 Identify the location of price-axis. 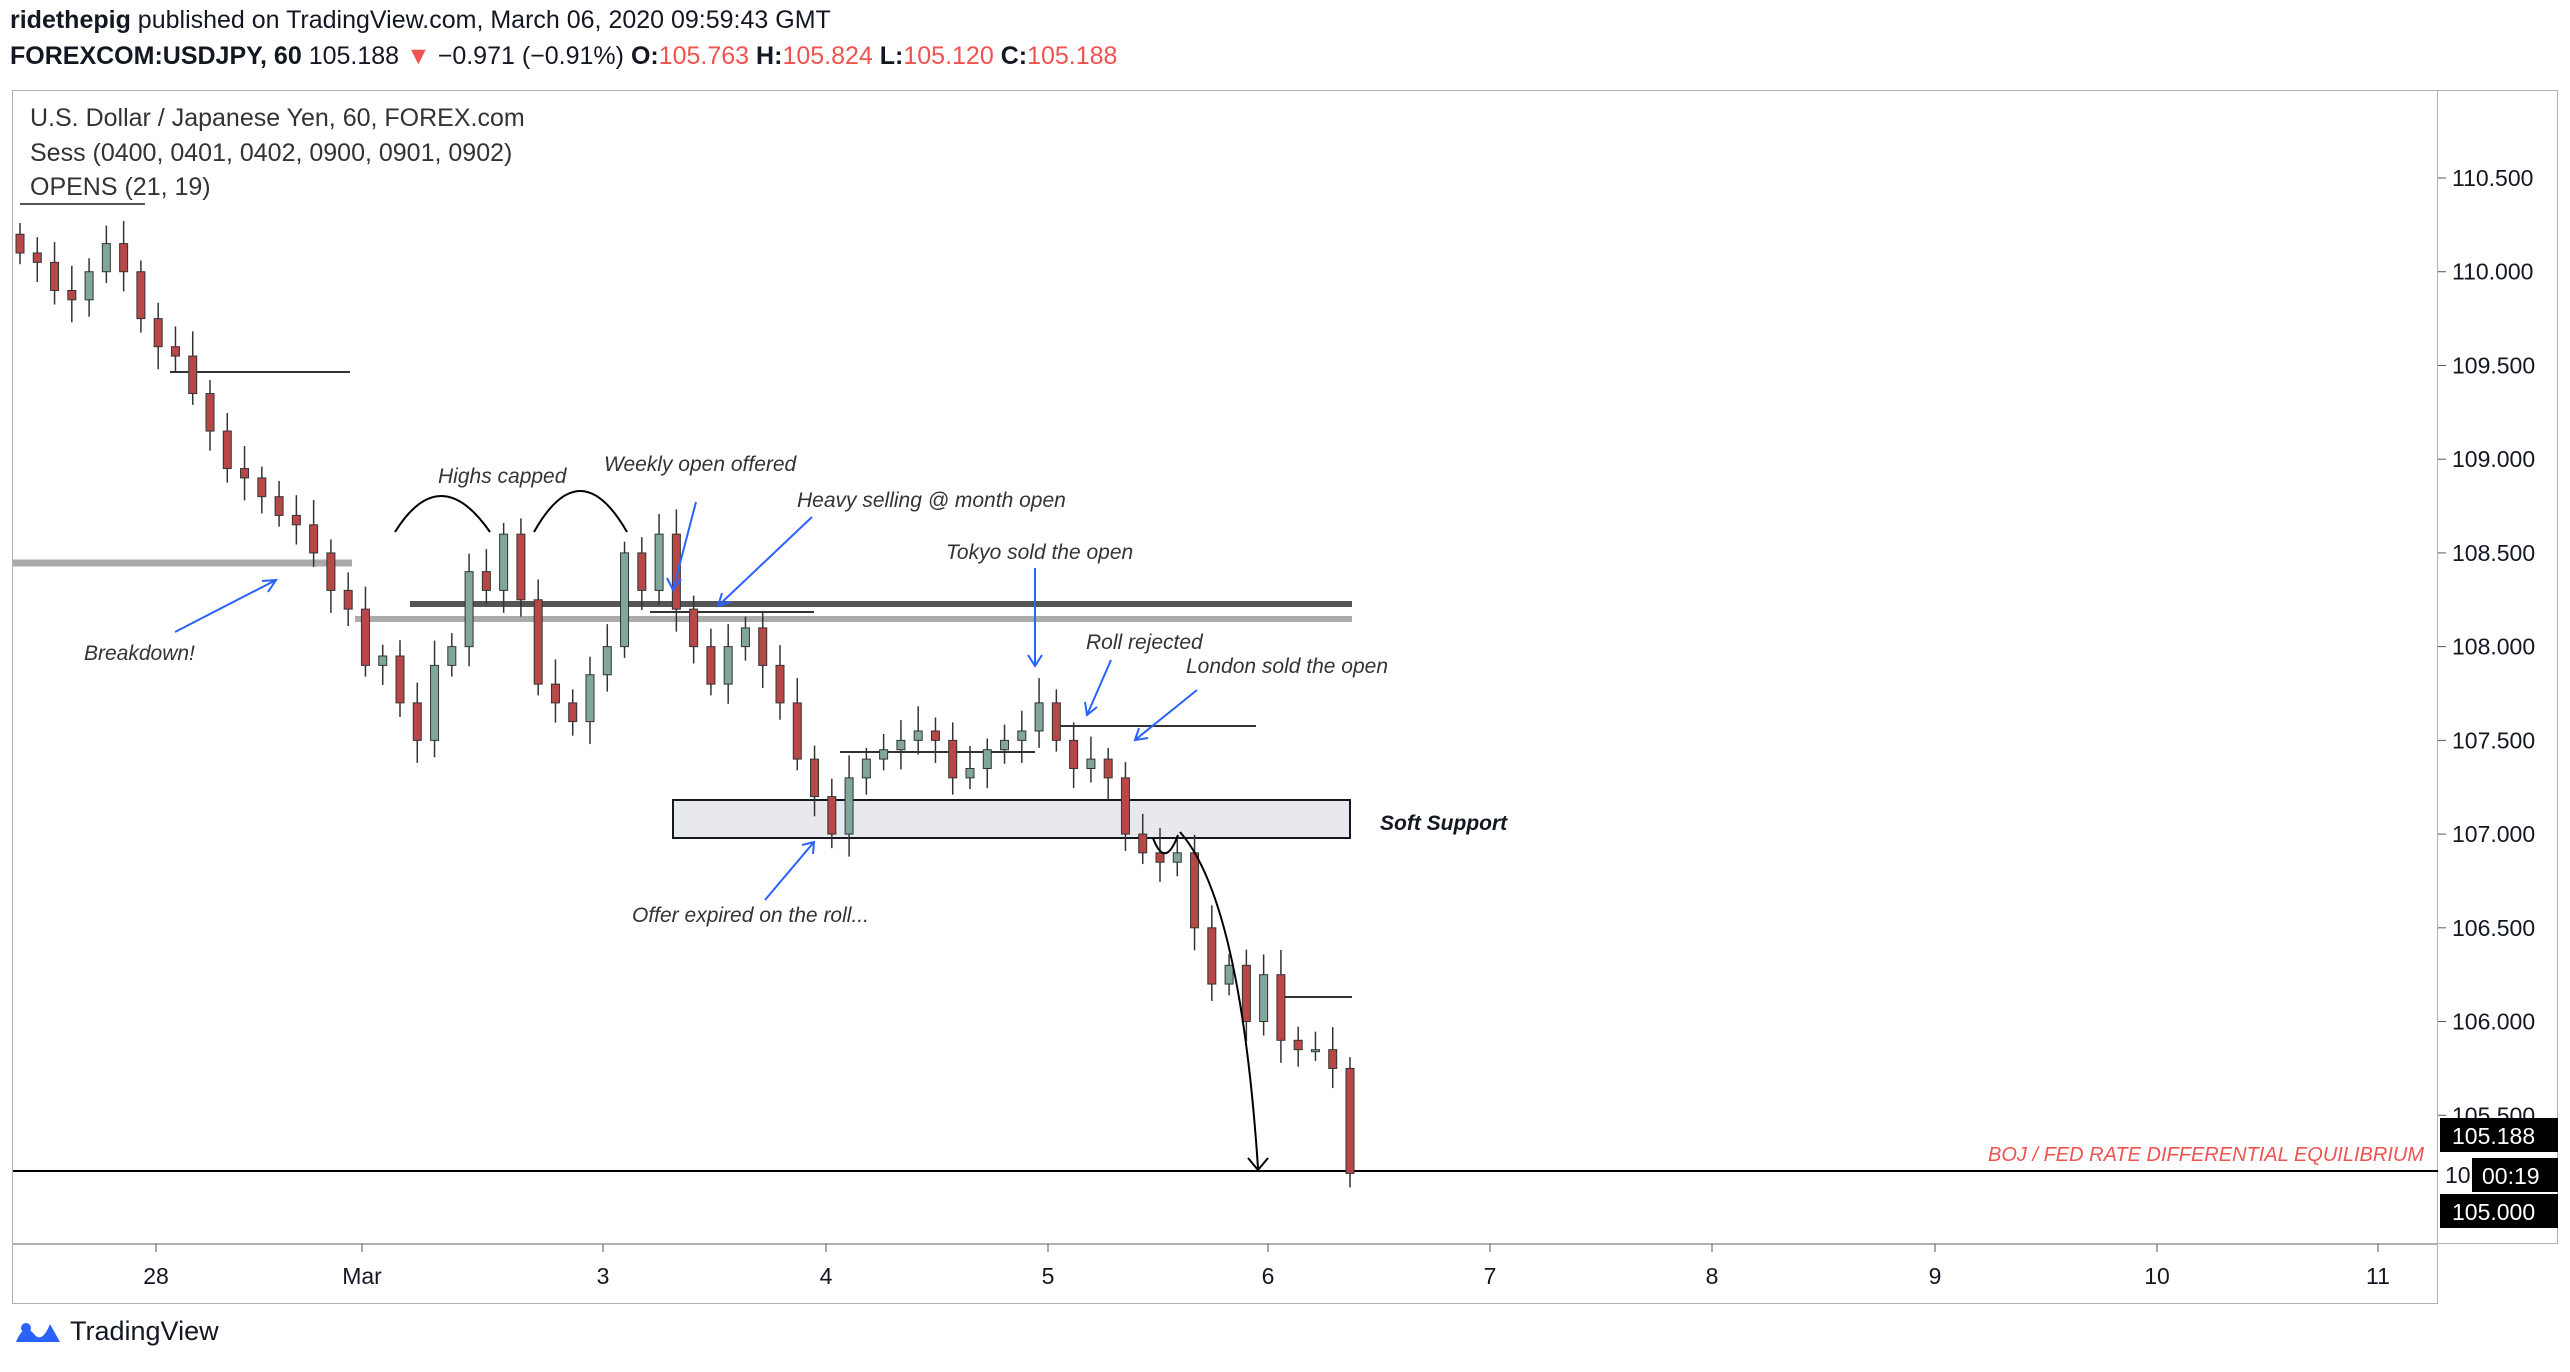
(2498, 667).